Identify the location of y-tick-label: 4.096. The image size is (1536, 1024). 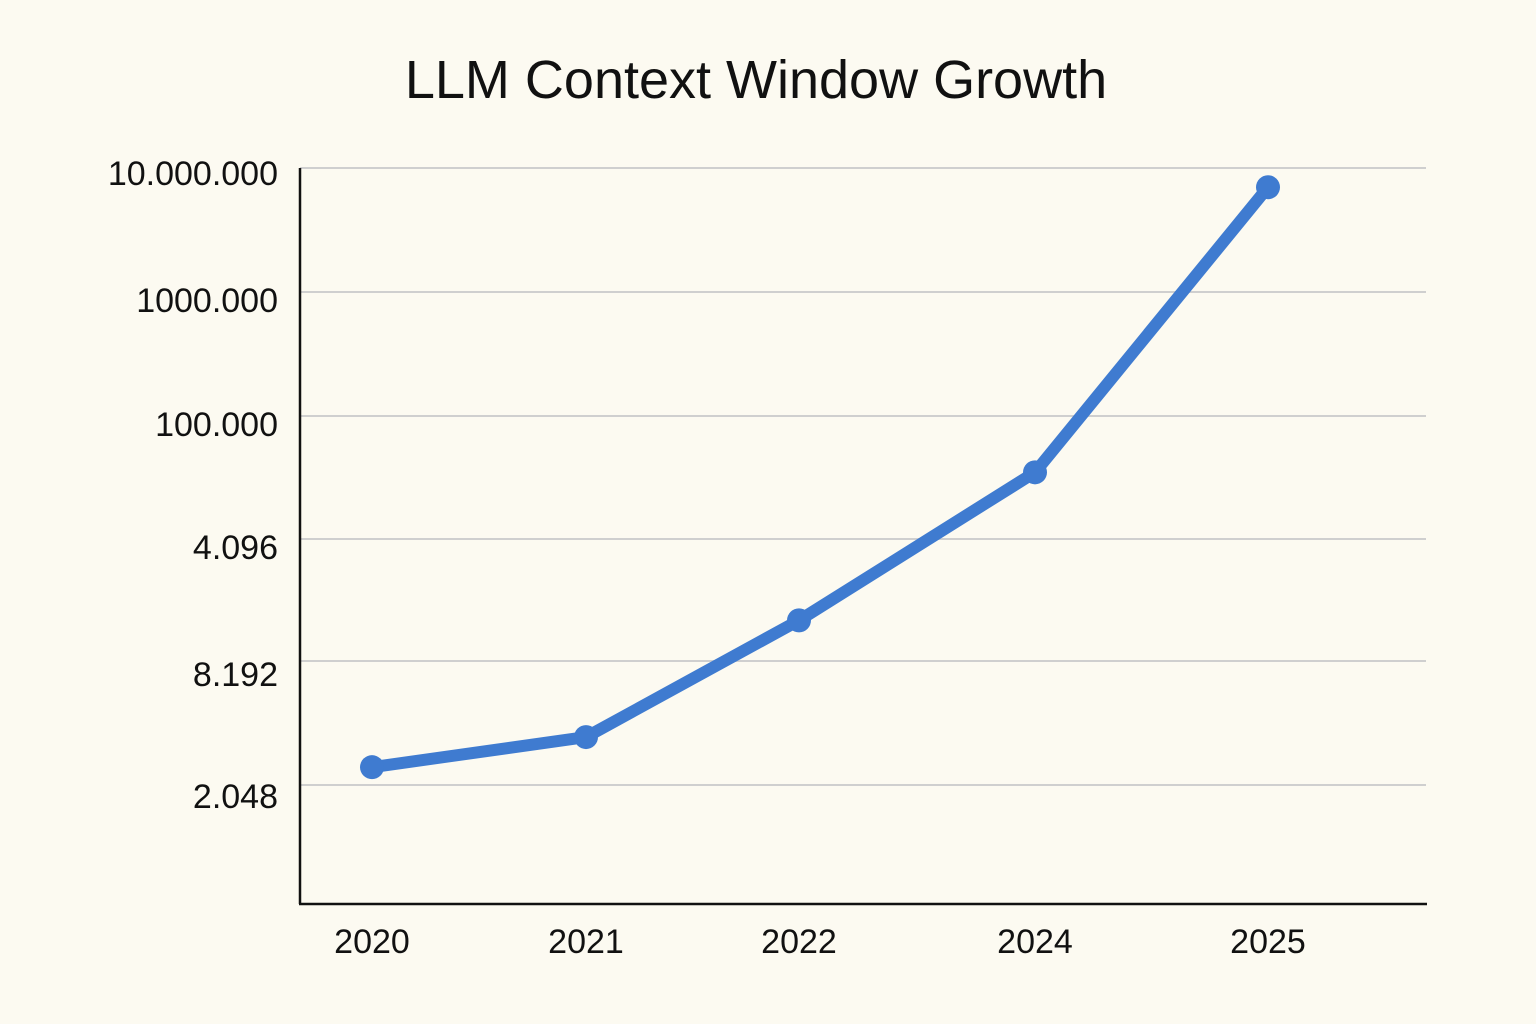
(235, 548).